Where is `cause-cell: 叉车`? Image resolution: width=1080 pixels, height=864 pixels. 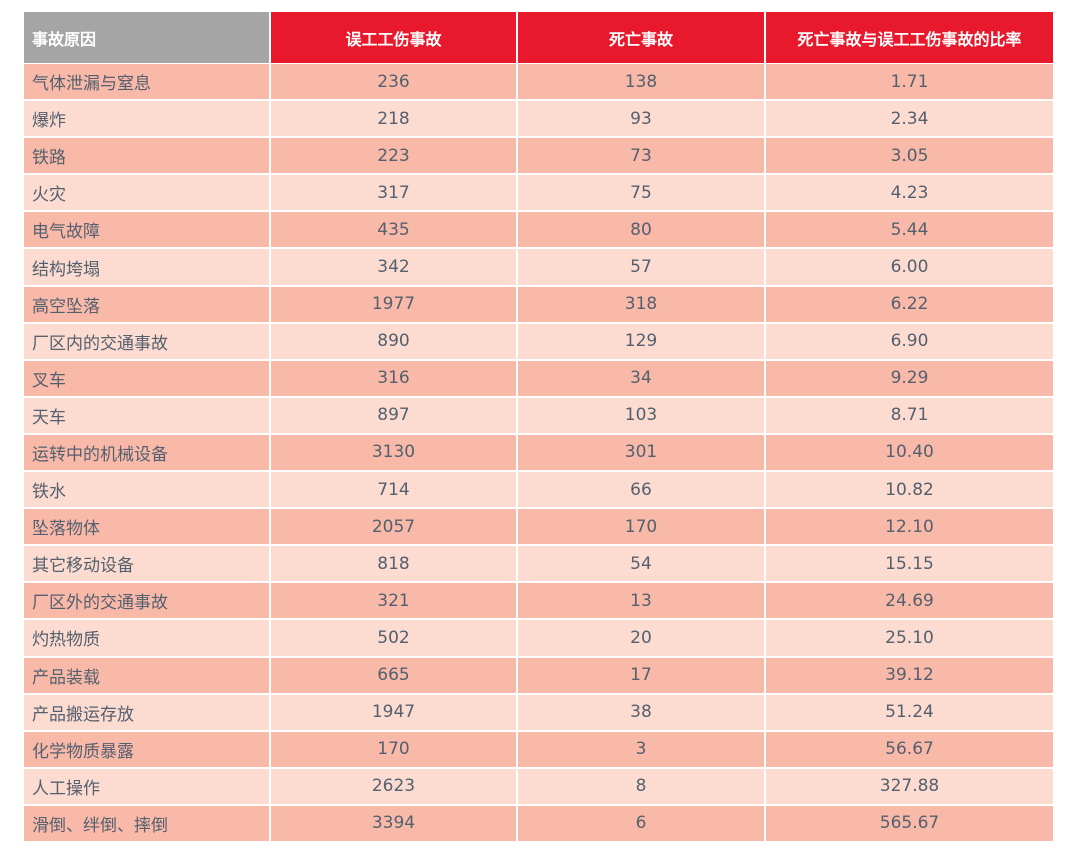 cause-cell: 叉车 is located at coordinates (146, 378).